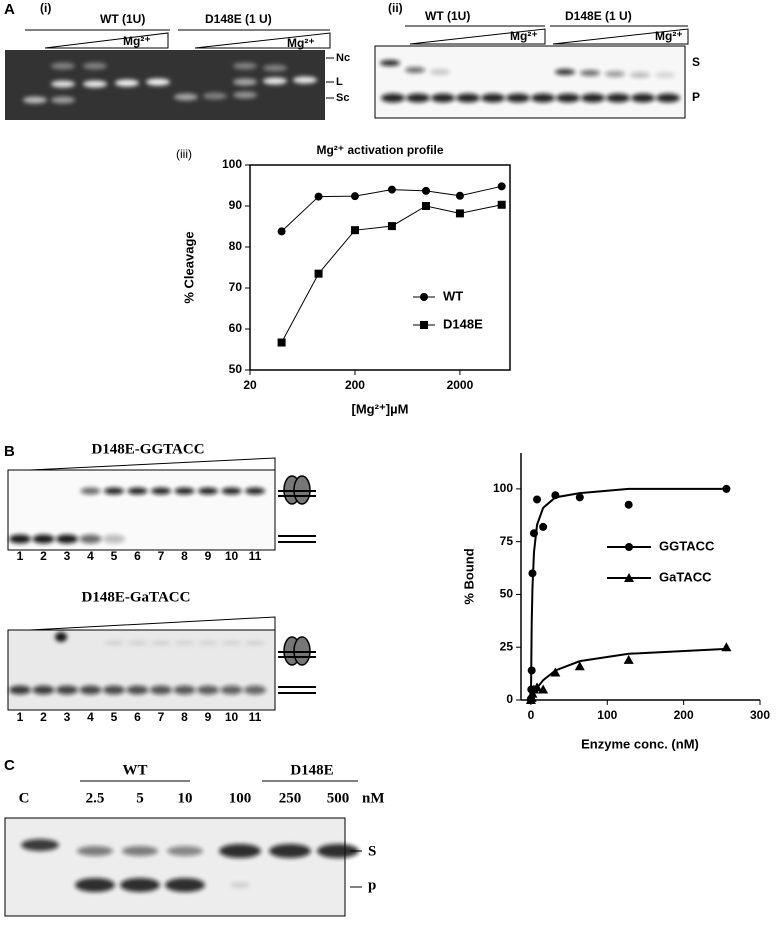  What do you see at coordinates (343, 58) in the screenshot?
I see `label: Nc` at bounding box center [343, 58].